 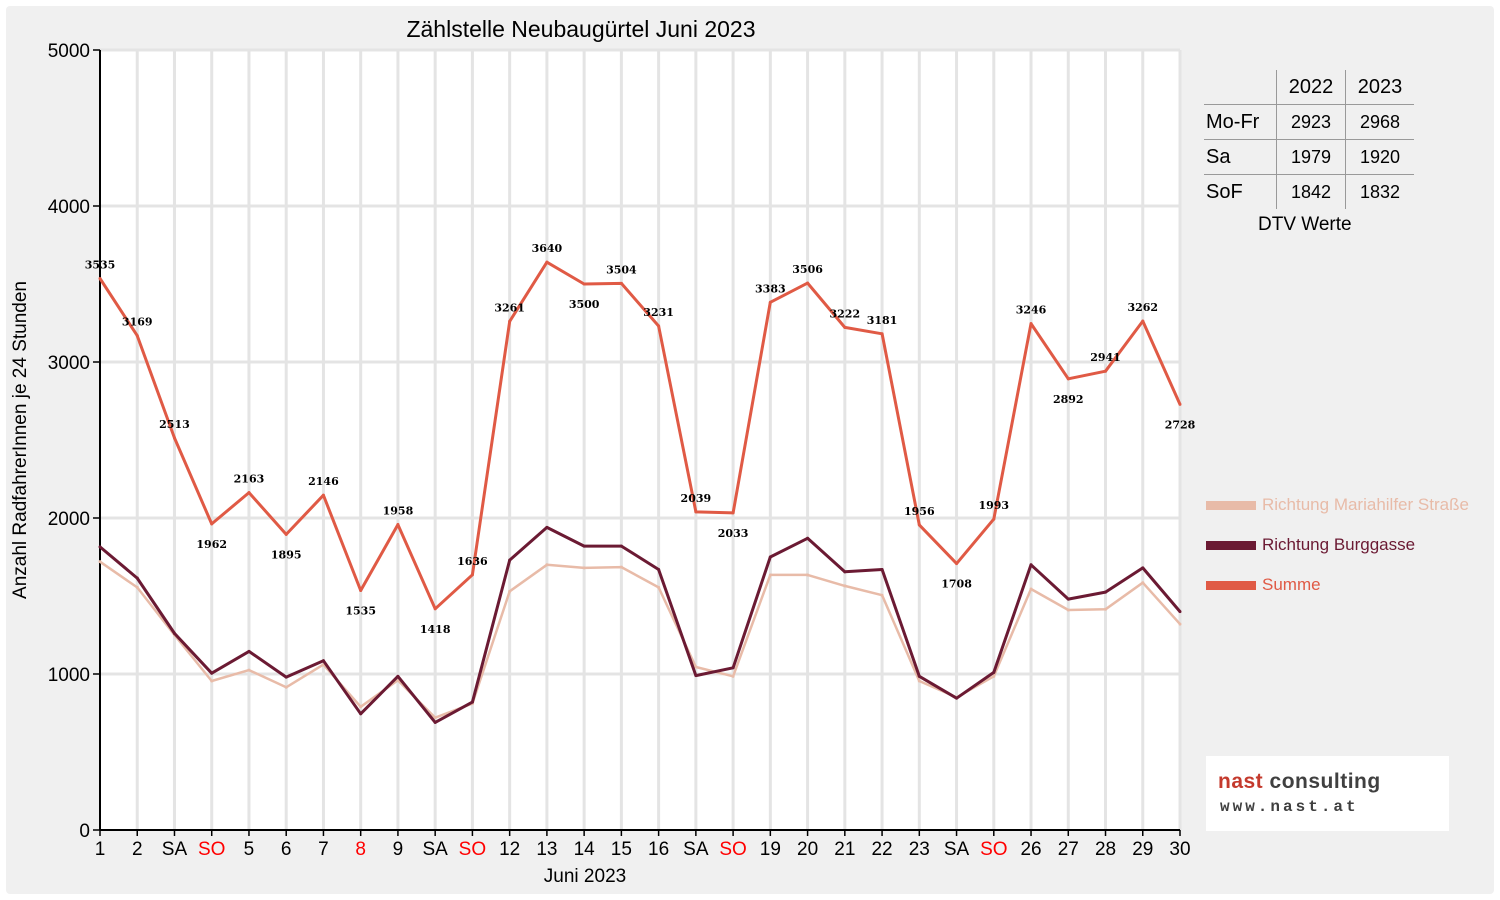 What do you see at coordinates (1379, 122) in the screenshot?
I see `dtv-cell: 2968` at bounding box center [1379, 122].